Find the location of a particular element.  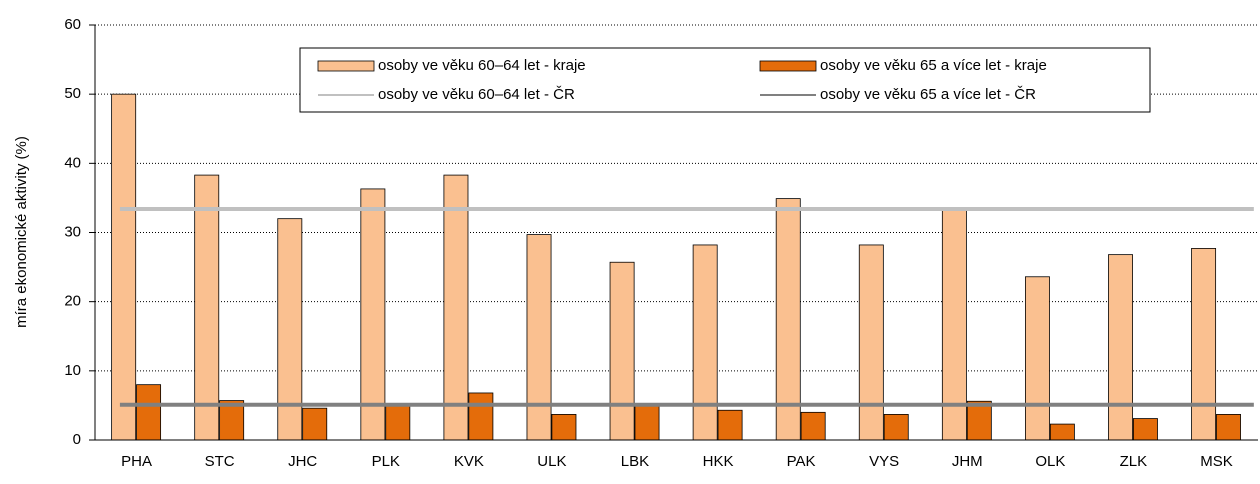

y-tick-label: 30 is located at coordinates (72, 231).